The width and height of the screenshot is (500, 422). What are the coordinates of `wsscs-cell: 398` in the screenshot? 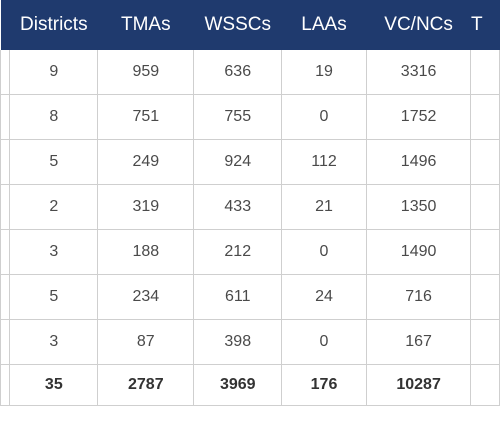 It's located at (238, 342).